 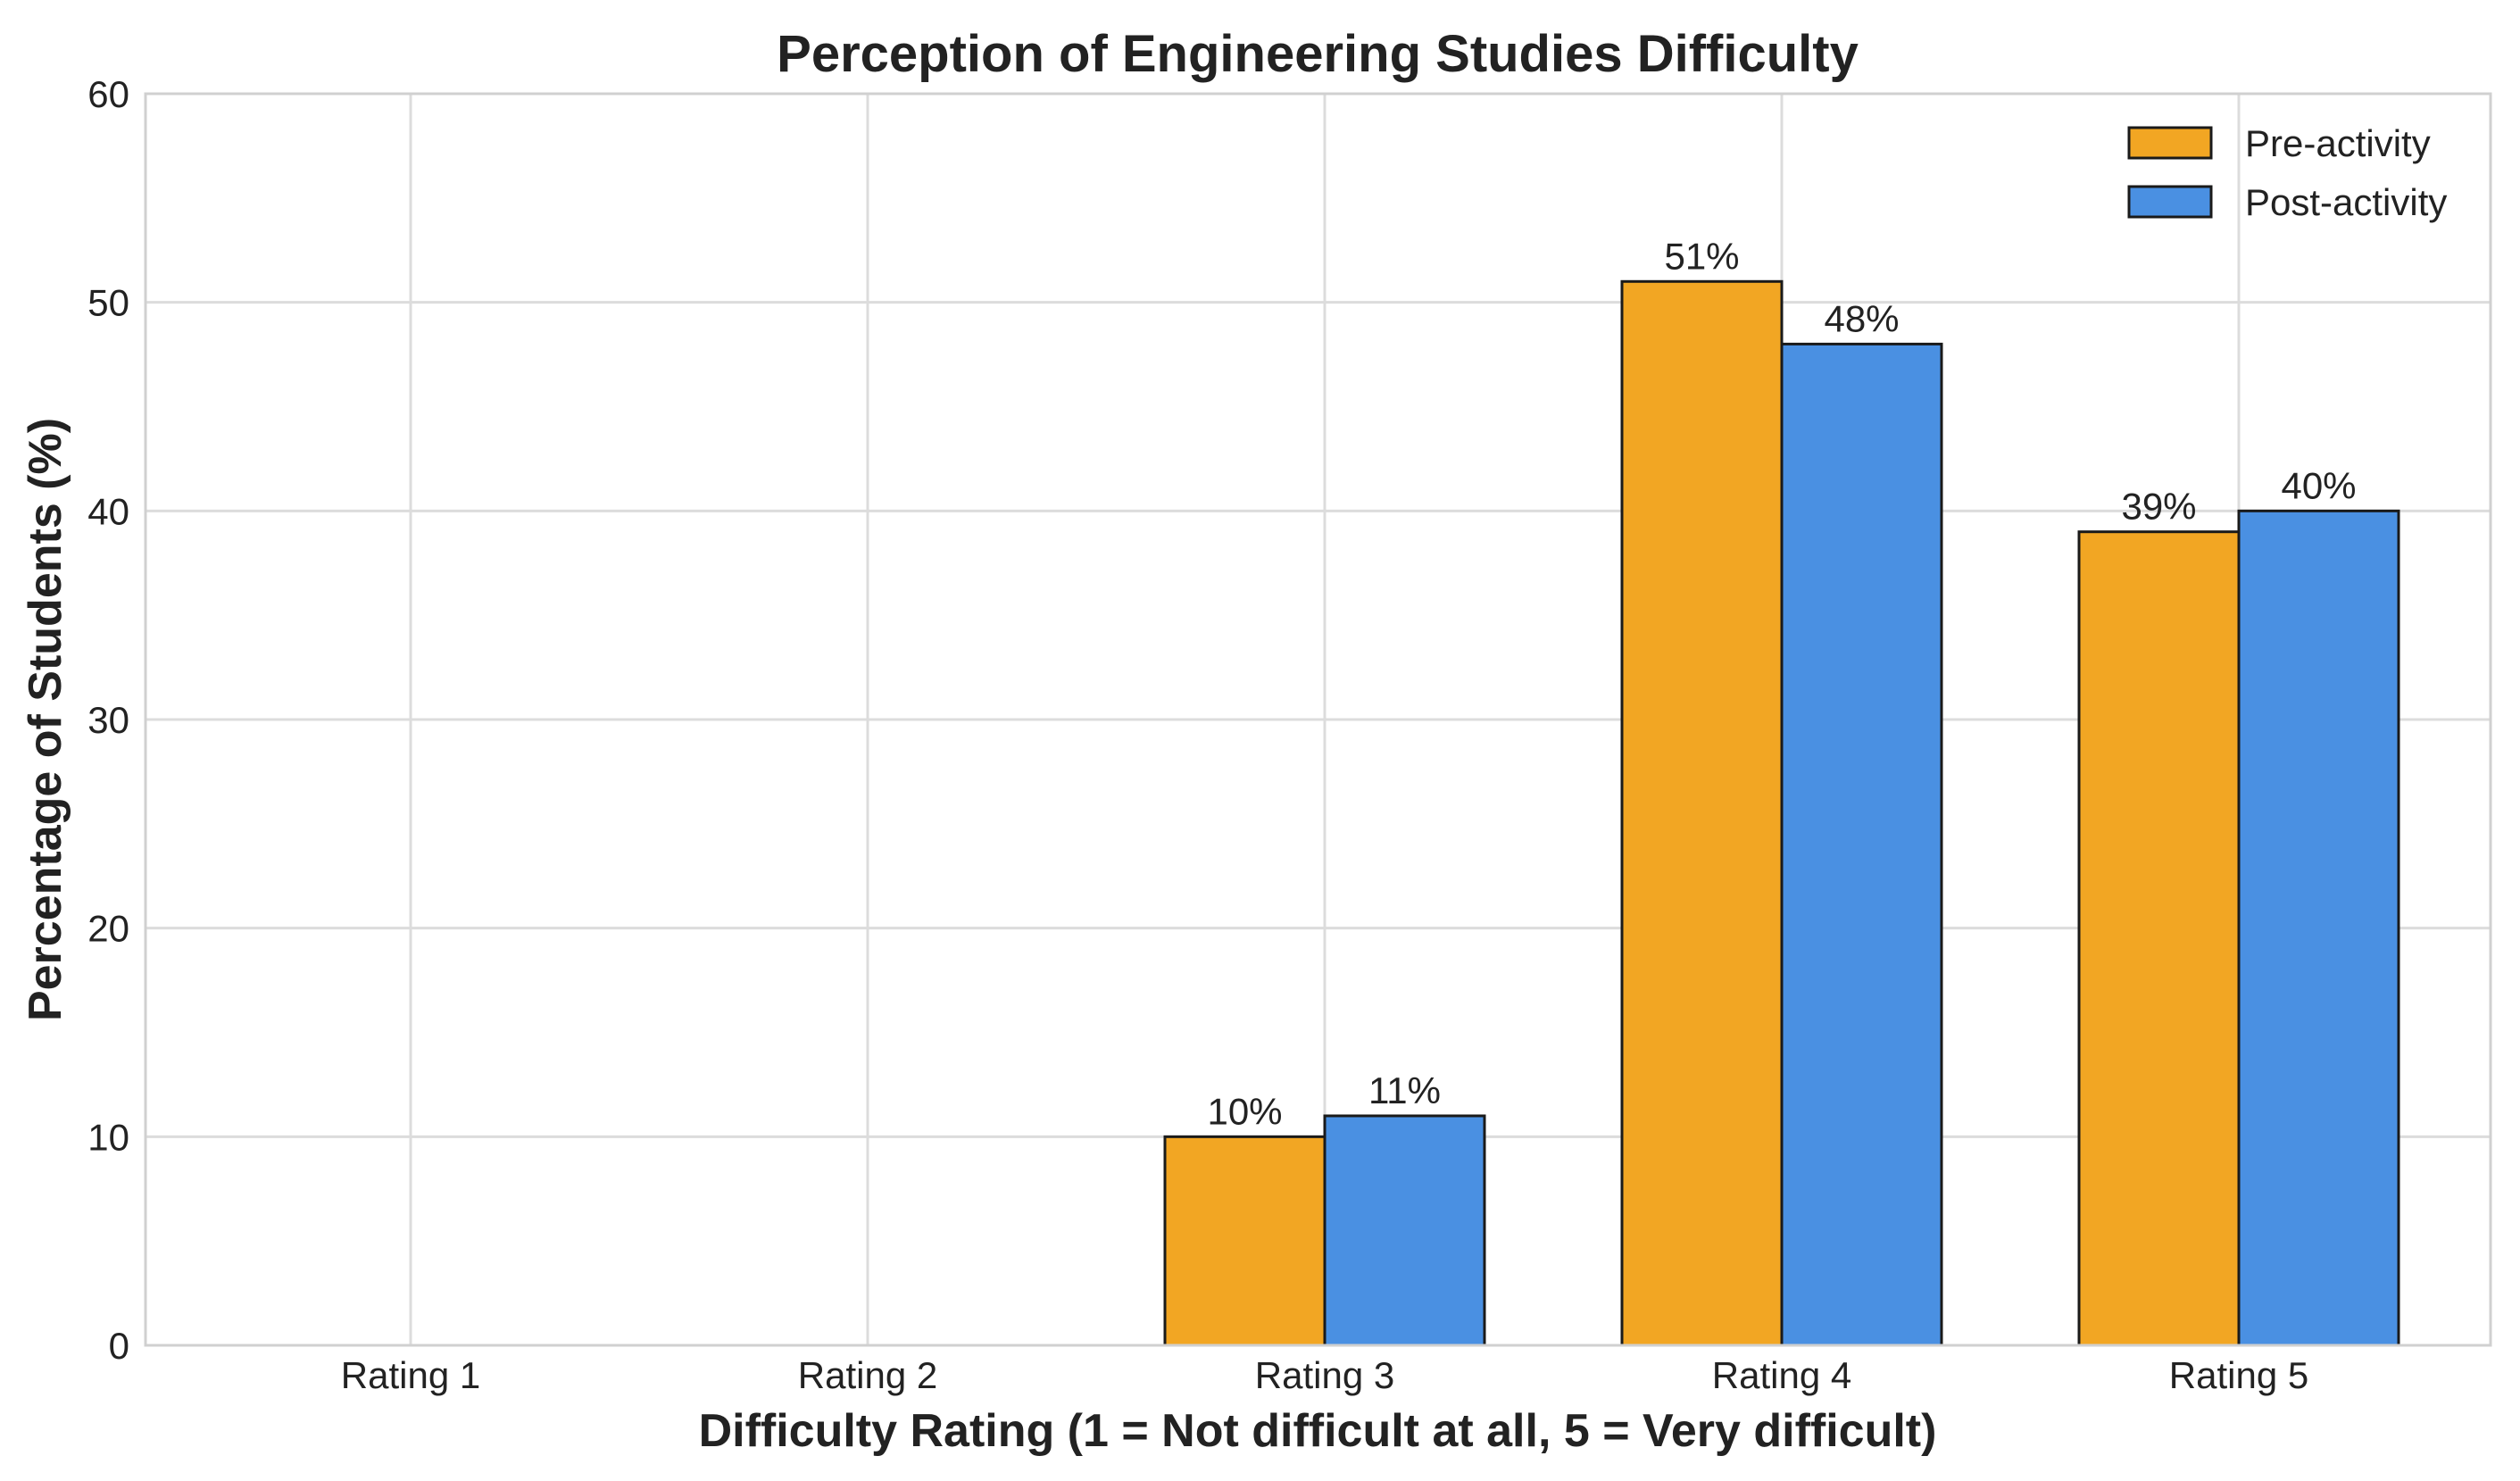 I want to click on x-tick-label: Rating 4, so click(x=1781, y=1375).